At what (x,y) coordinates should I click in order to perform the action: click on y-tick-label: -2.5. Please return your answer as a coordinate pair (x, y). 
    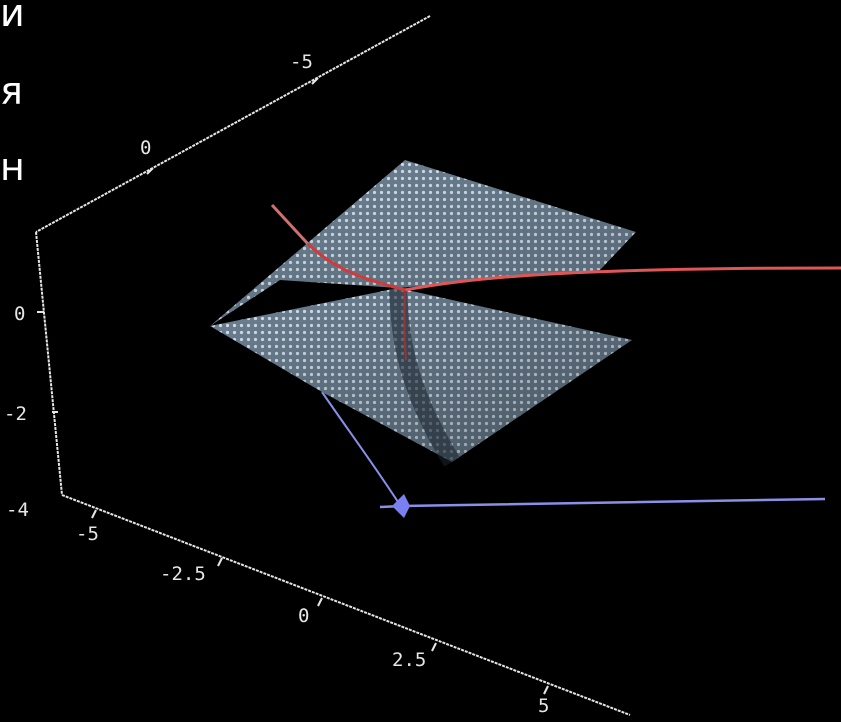
    Looking at the image, I should click on (183, 574).